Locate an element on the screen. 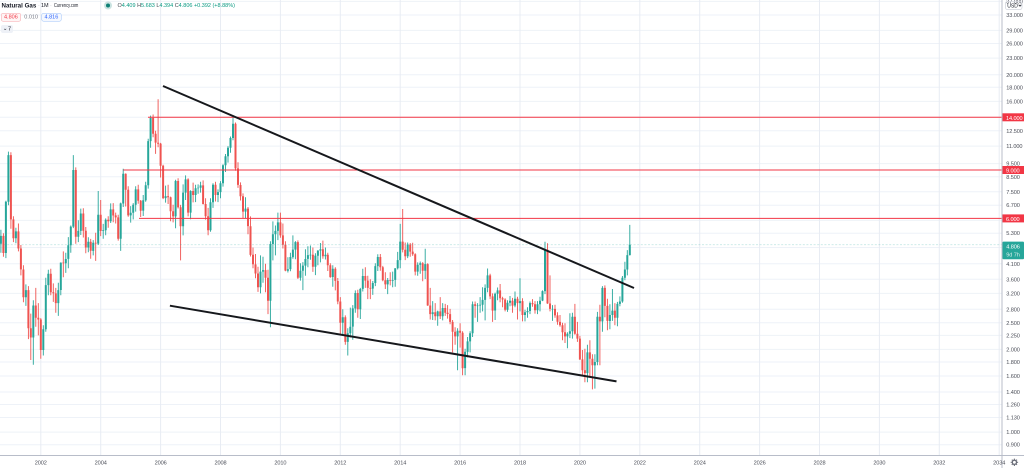 This screenshot has width=1024, height=468. svg-text: 2.800 is located at coordinates (1013, 310).